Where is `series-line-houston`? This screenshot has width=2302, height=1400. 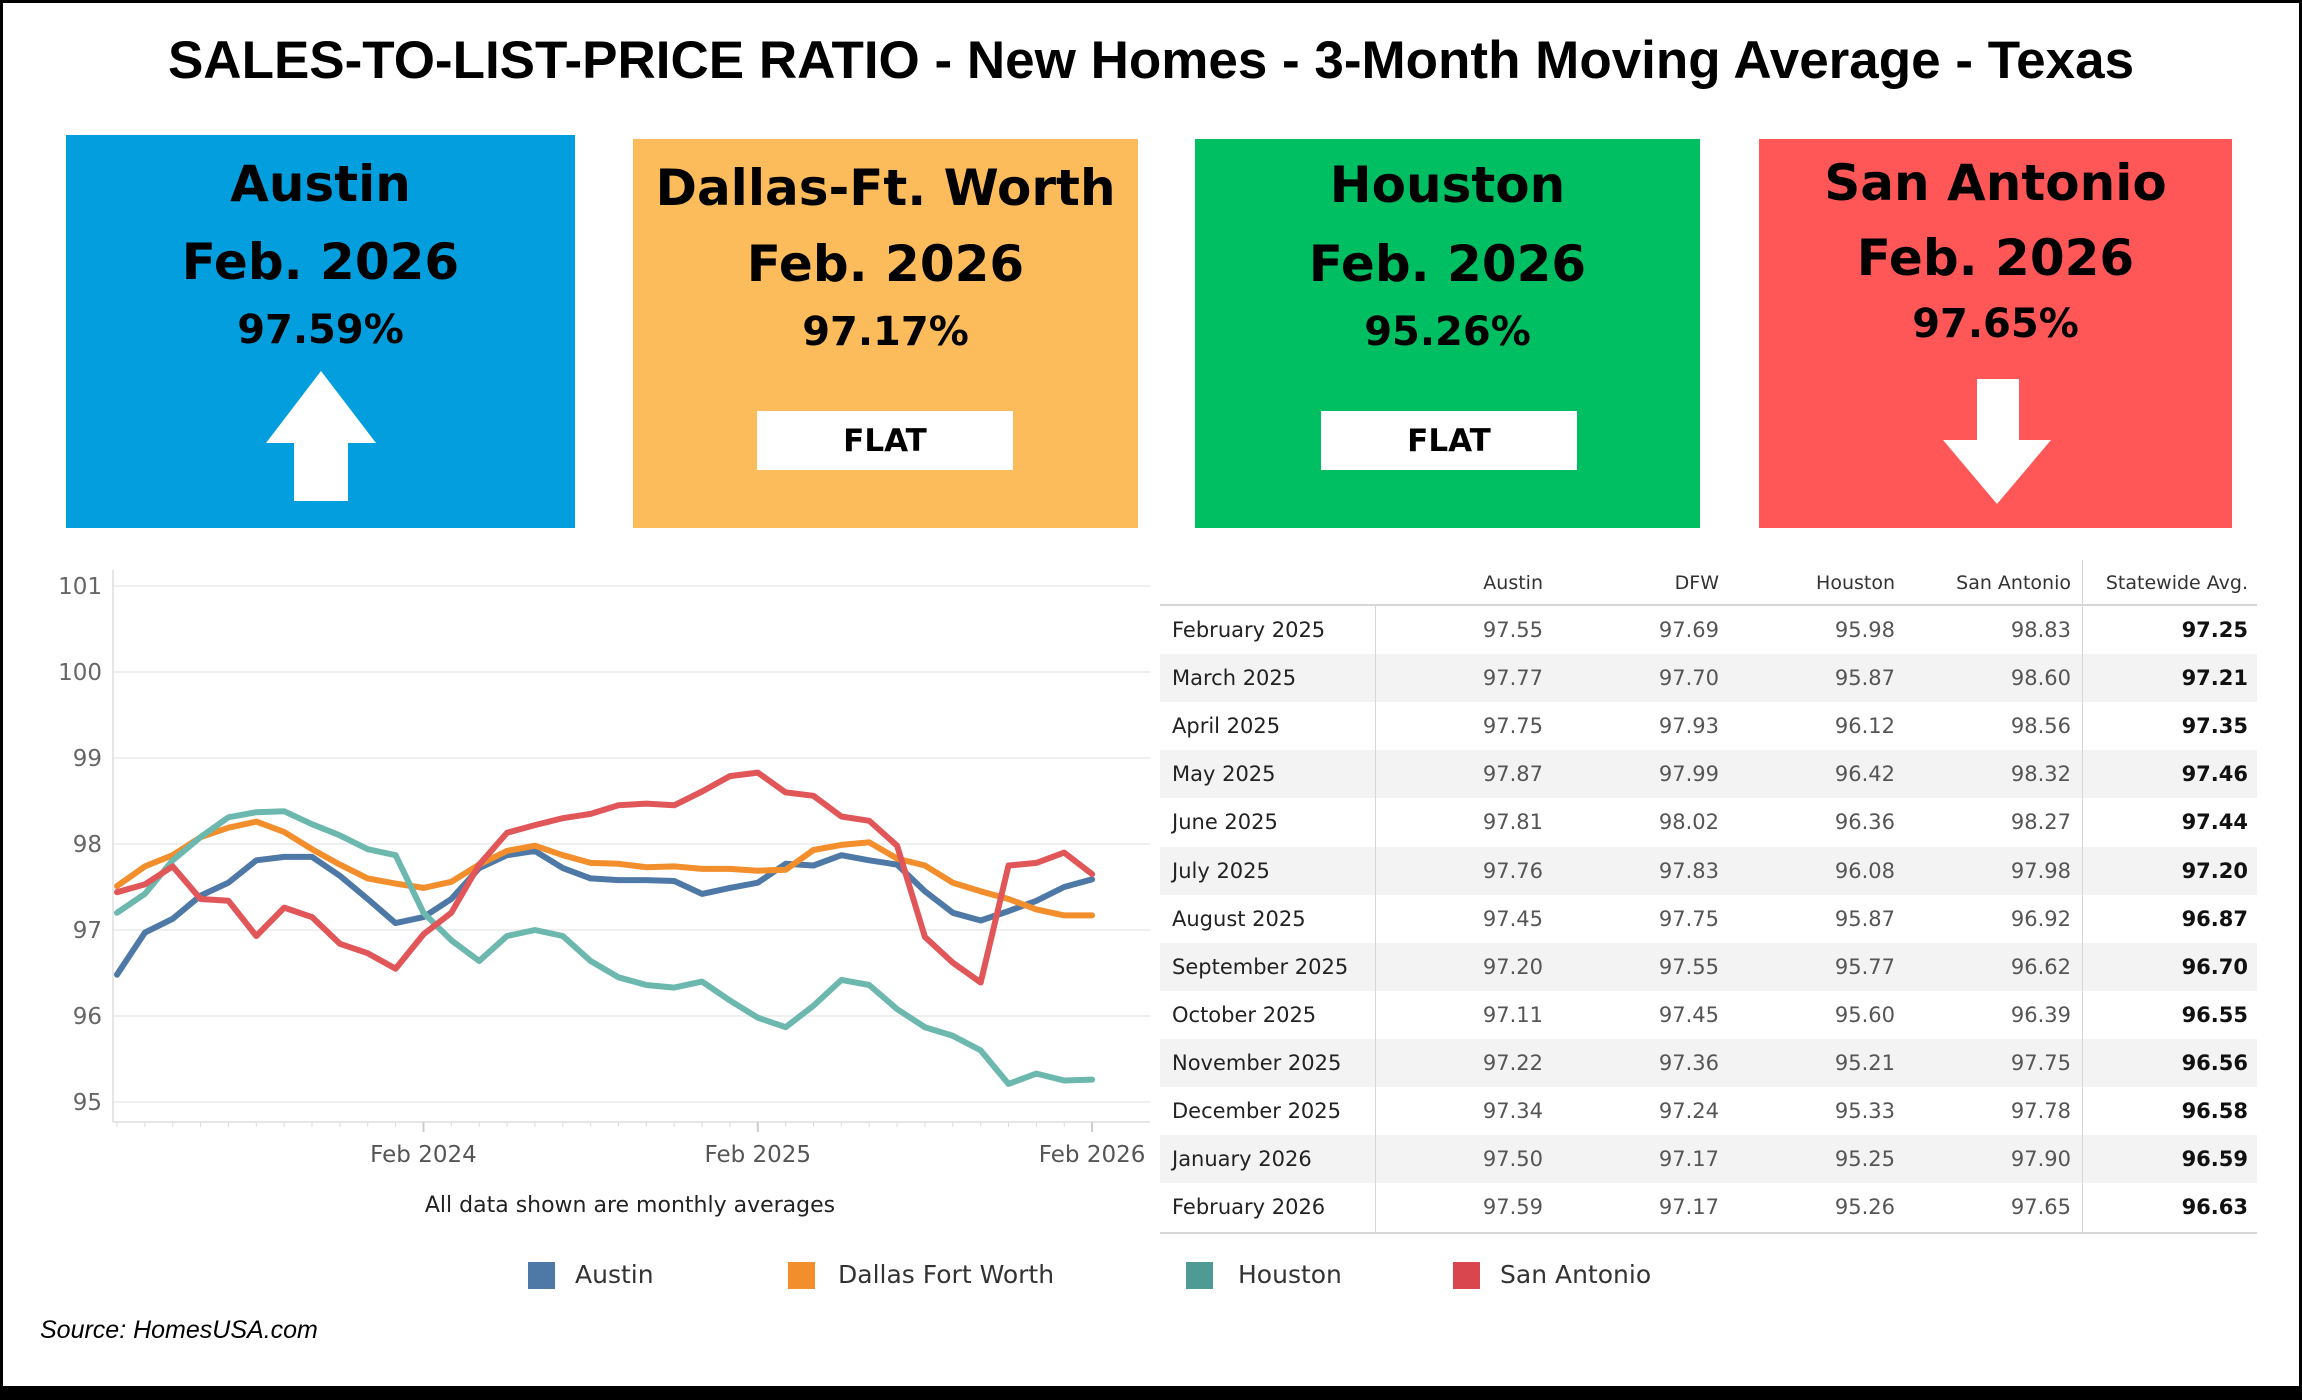 series-line-houston is located at coordinates (605, 947).